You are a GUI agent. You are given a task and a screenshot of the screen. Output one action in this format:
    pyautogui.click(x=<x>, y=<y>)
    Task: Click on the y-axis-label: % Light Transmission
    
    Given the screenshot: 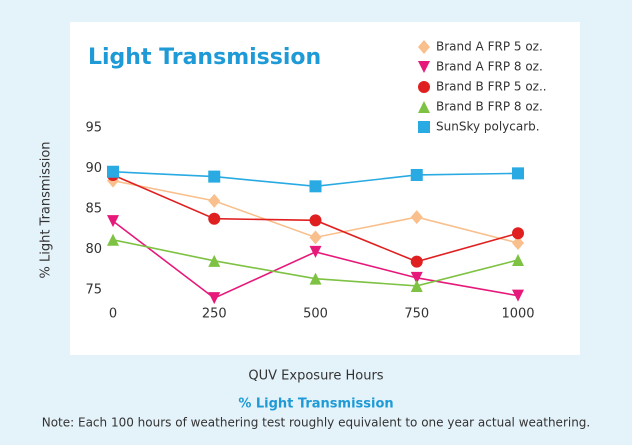 What is the action you would take?
    pyautogui.click(x=46, y=209)
    